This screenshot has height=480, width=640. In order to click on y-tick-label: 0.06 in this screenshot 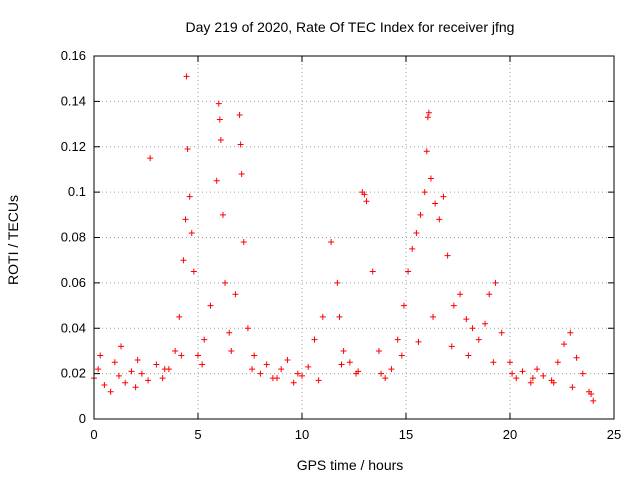, I will do `click(73, 282)`.